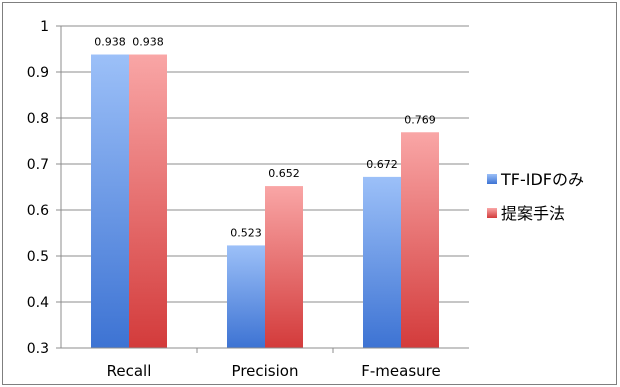  Describe the element at coordinates (400, 371) in the screenshot. I see `x-category-label-f-measure: F-measure` at that location.